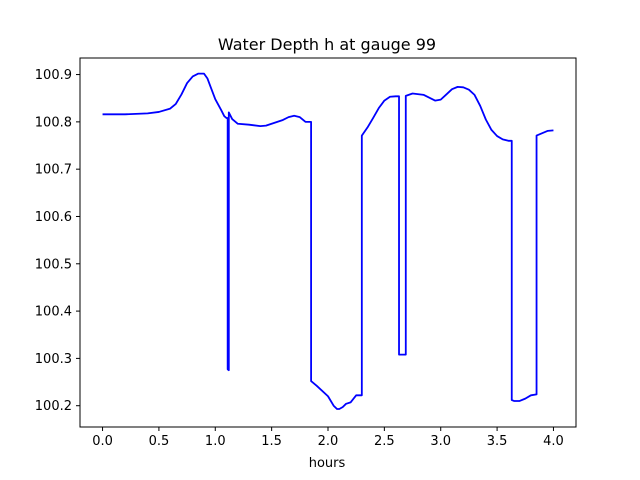  Describe the element at coordinates (53, 406) in the screenshot. I see `y-tick-label: 100.2` at that location.